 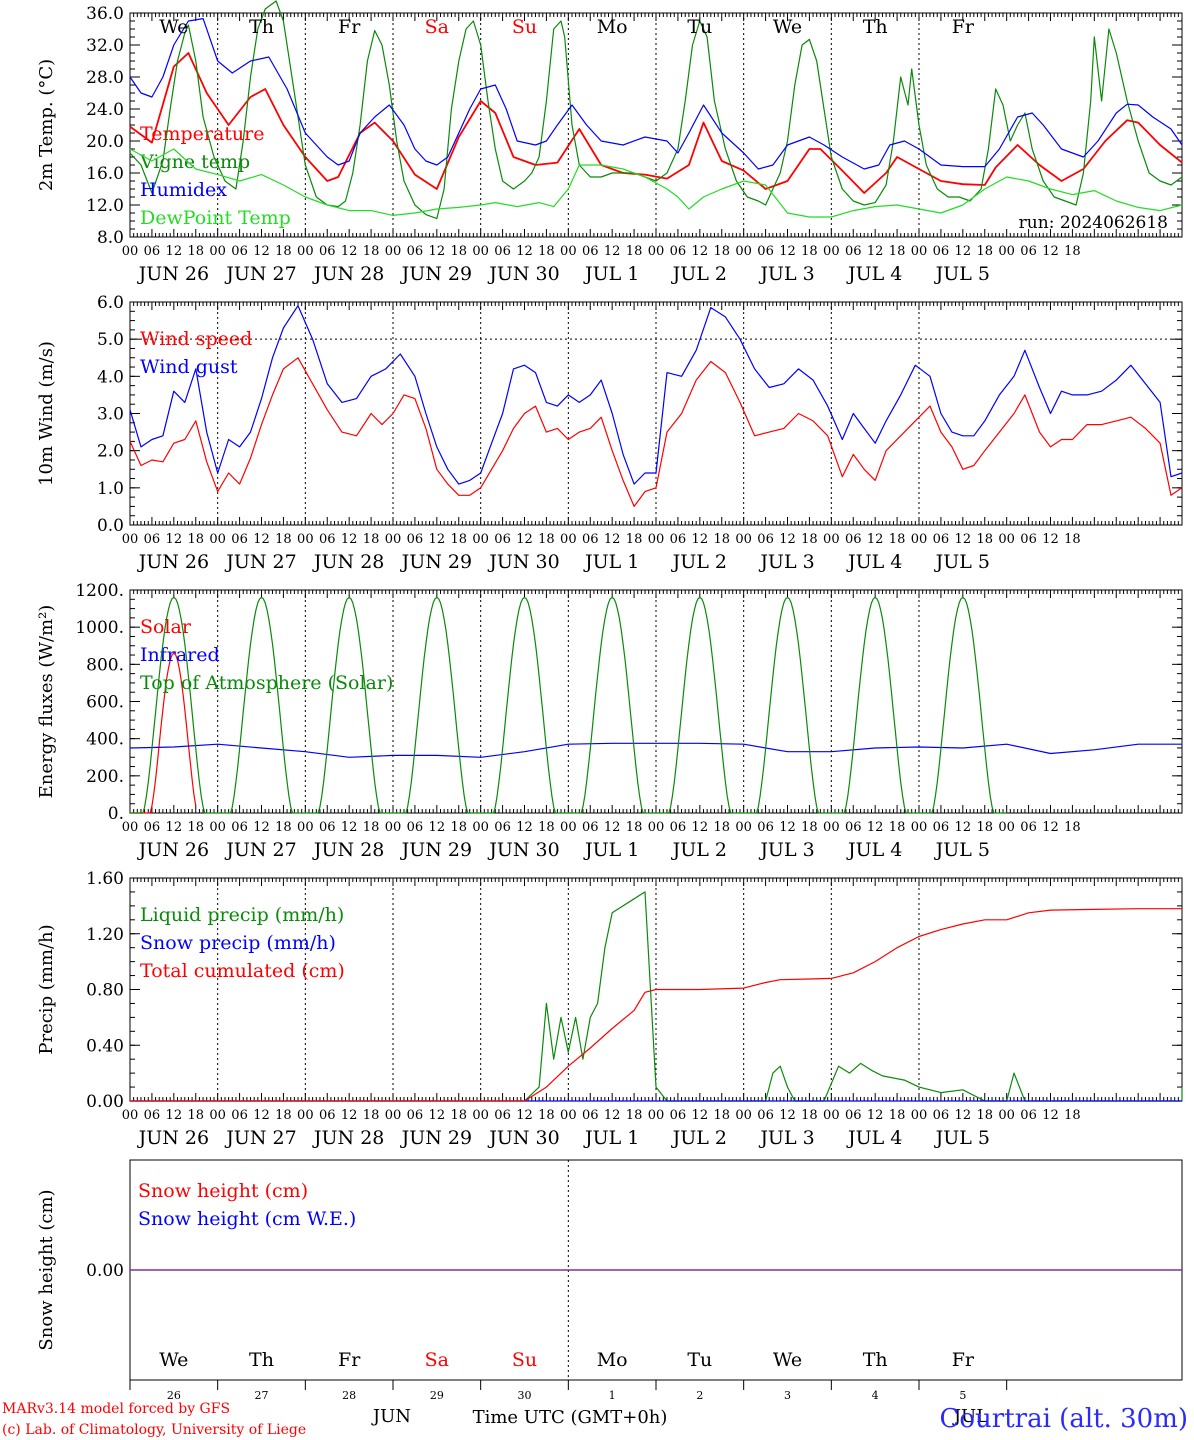 What do you see at coordinates (970, 1416) in the screenshot?
I see `month-label-jul: JUL` at bounding box center [970, 1416].